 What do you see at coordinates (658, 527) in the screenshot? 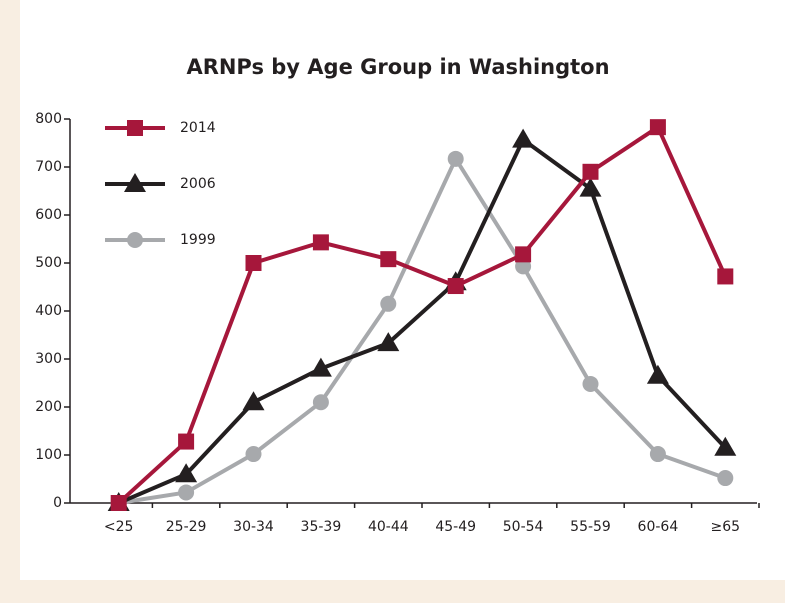
I see `x-tick-label: 60-64` at bounding box center [658, 527].